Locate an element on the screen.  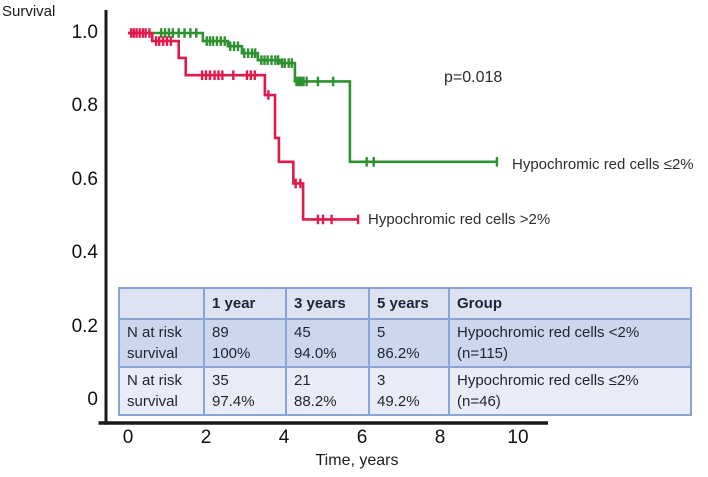
x-axis-title: Time, years is located at coordinates (357, 460).